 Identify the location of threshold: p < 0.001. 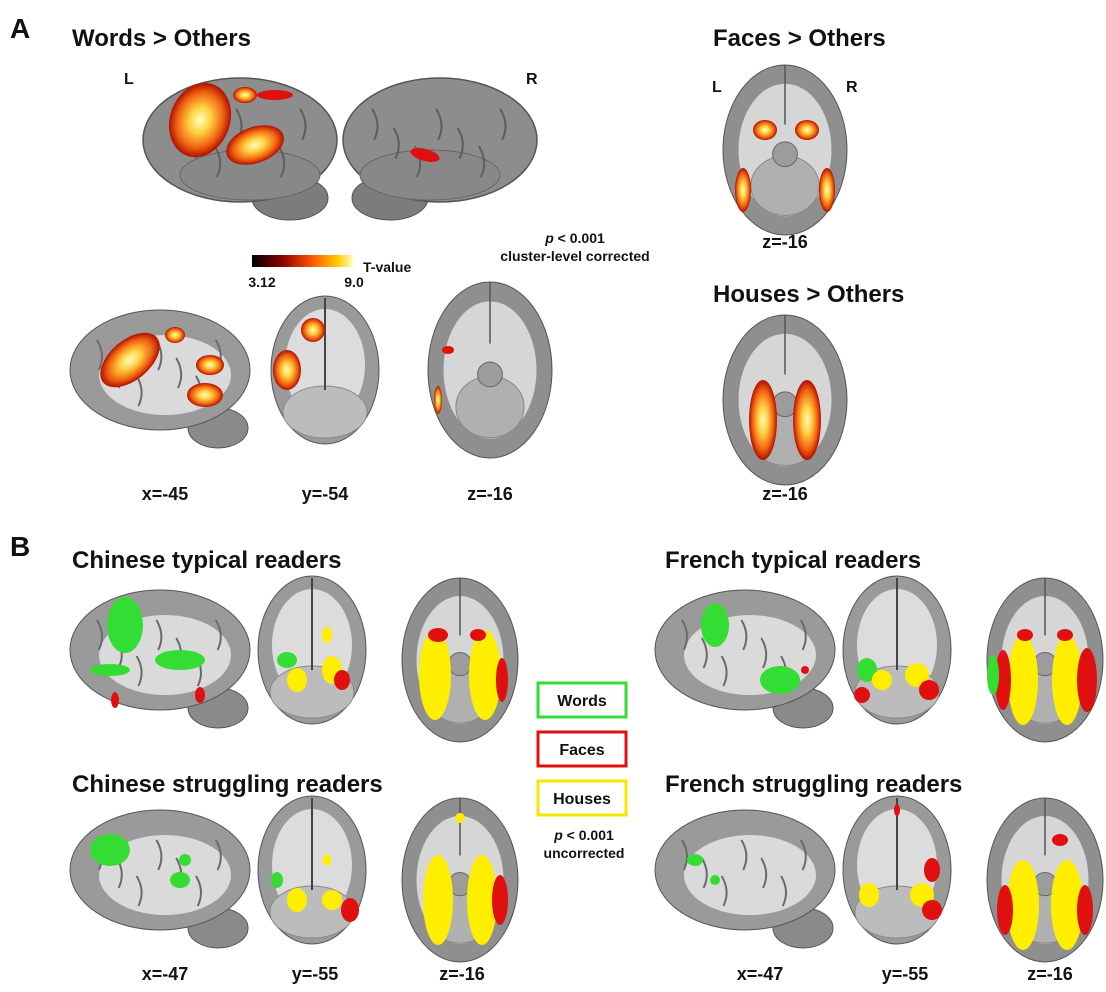
(574, 238).